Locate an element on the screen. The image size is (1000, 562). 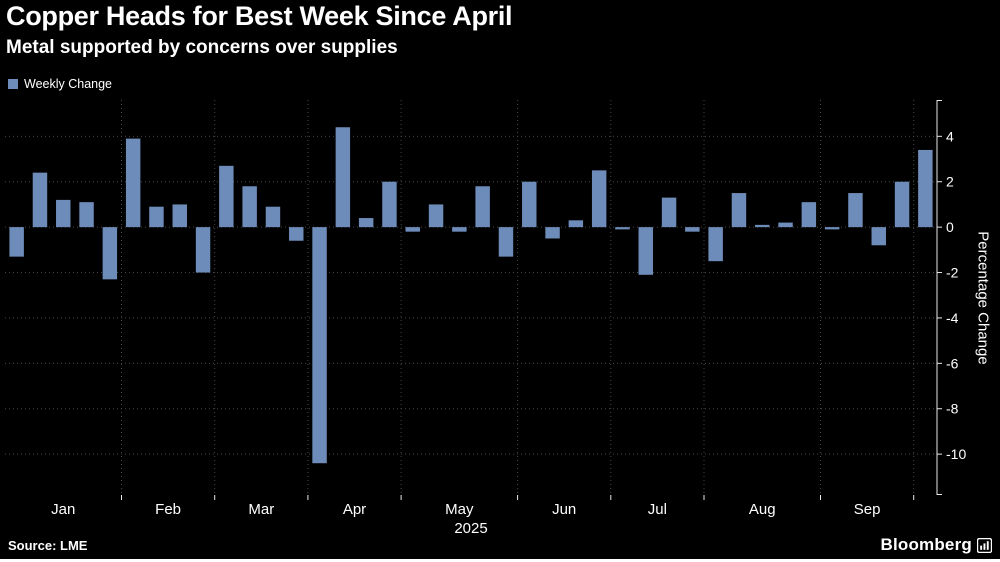
y-tick-label: 4 is located at coordinates (950, 136).